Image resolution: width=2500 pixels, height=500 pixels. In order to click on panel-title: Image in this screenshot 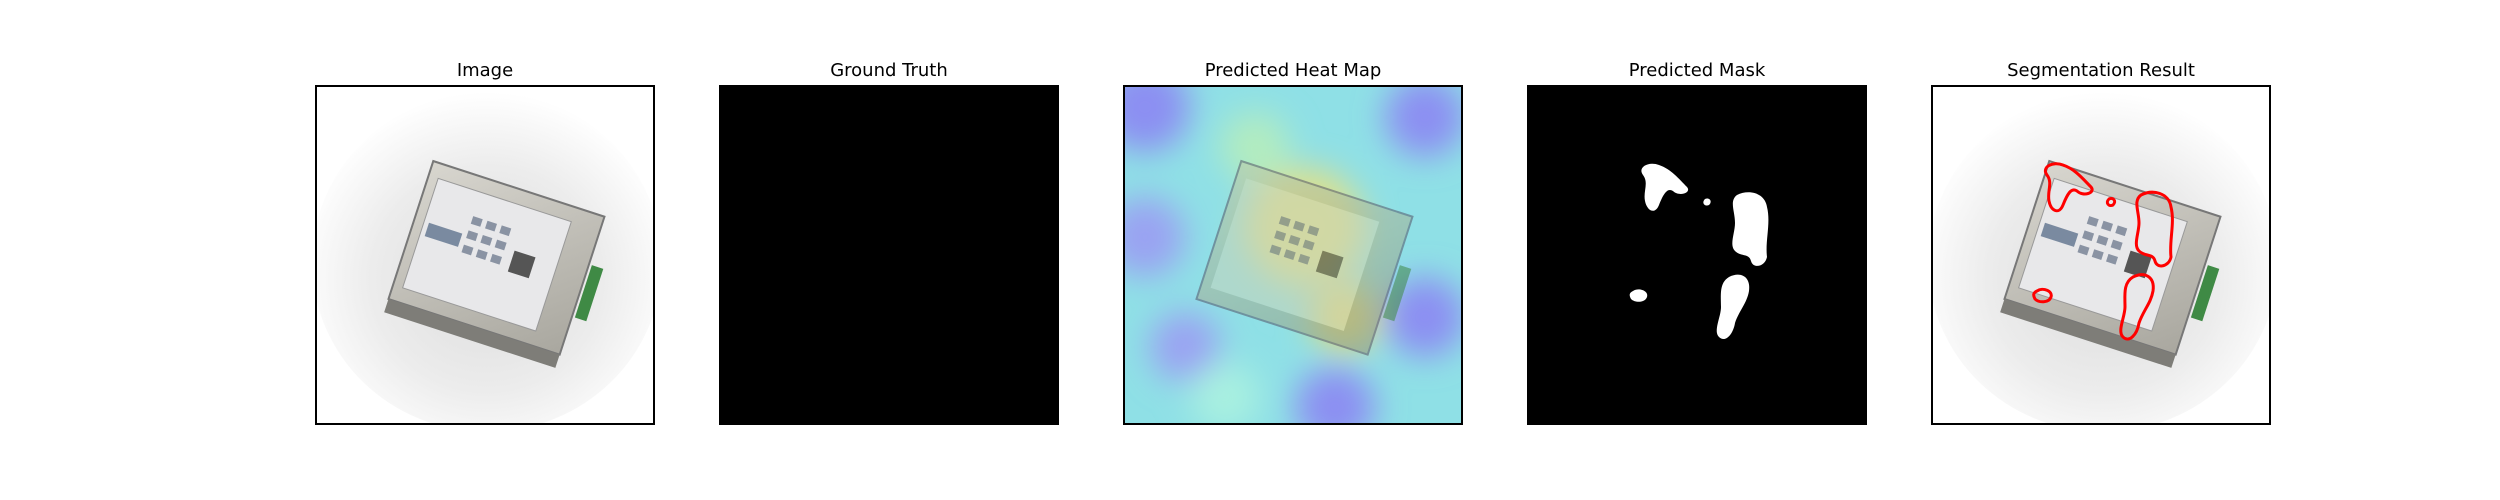, I will do `click(485, 70)`.